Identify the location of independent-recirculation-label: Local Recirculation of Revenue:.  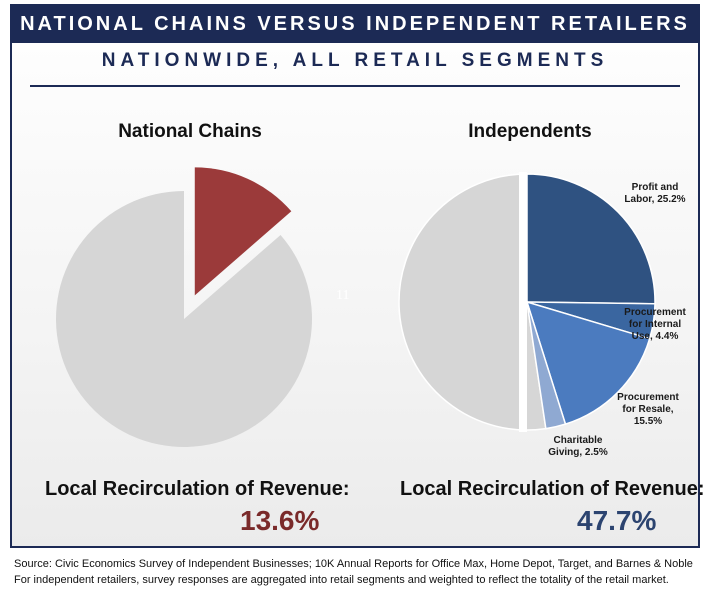
(552, 489).